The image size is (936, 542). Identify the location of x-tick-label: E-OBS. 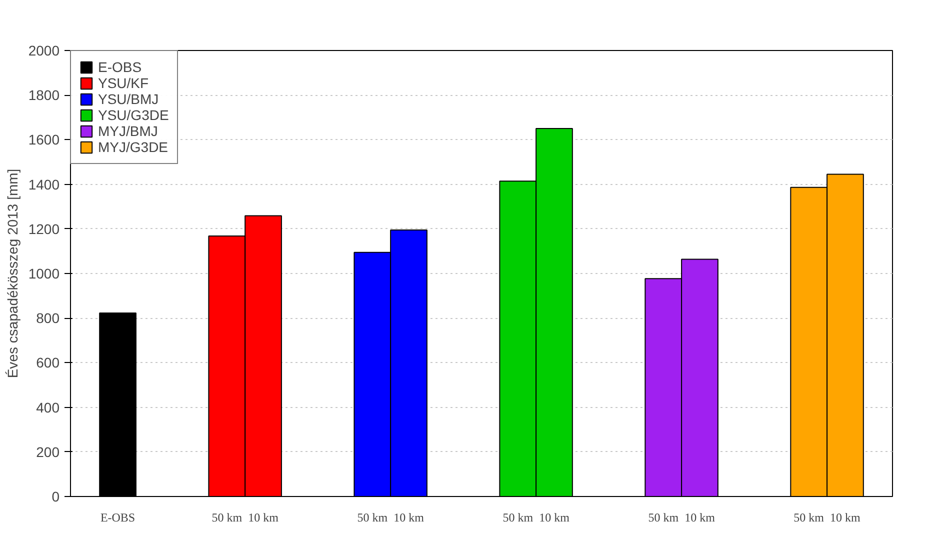
(118, 517).